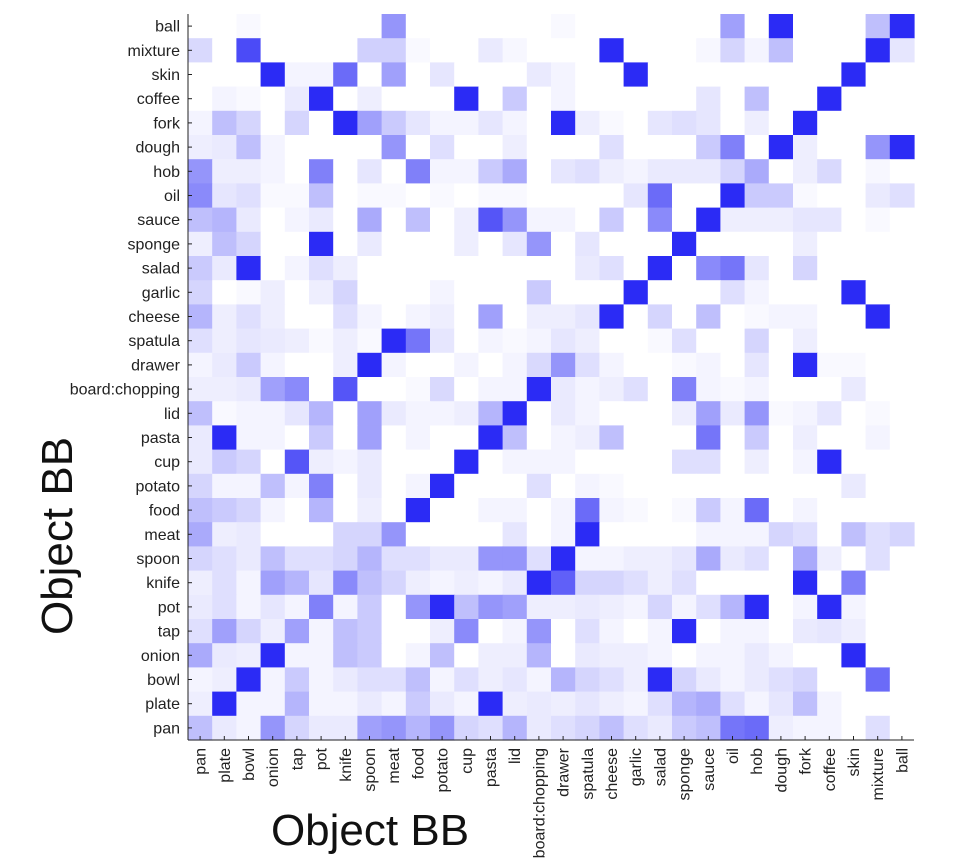 The width and height of the screenshot is (960, 862). Describe the element at coordinates (394, 765) in the screenshot. I see `x-tick-label: meat` at that location.